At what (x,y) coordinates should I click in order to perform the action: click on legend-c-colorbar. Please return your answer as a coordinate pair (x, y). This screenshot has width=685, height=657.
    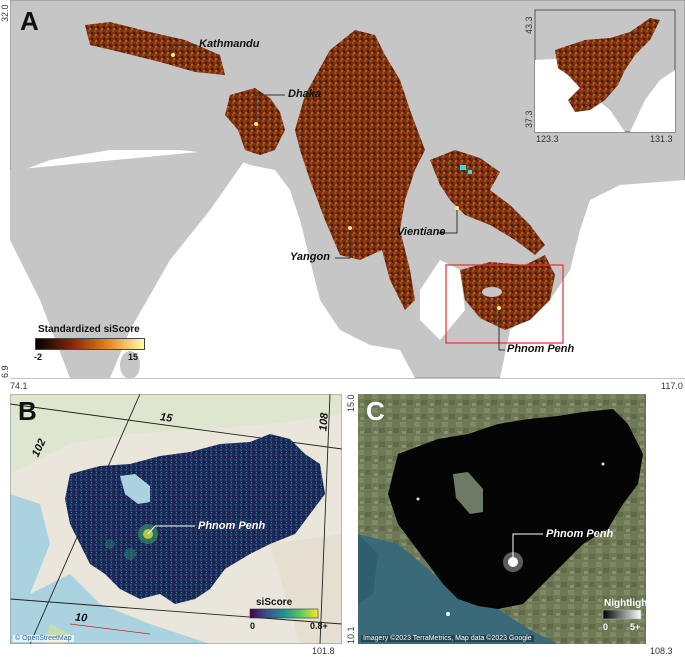
    Looking at the image, I should click on (622, 614).